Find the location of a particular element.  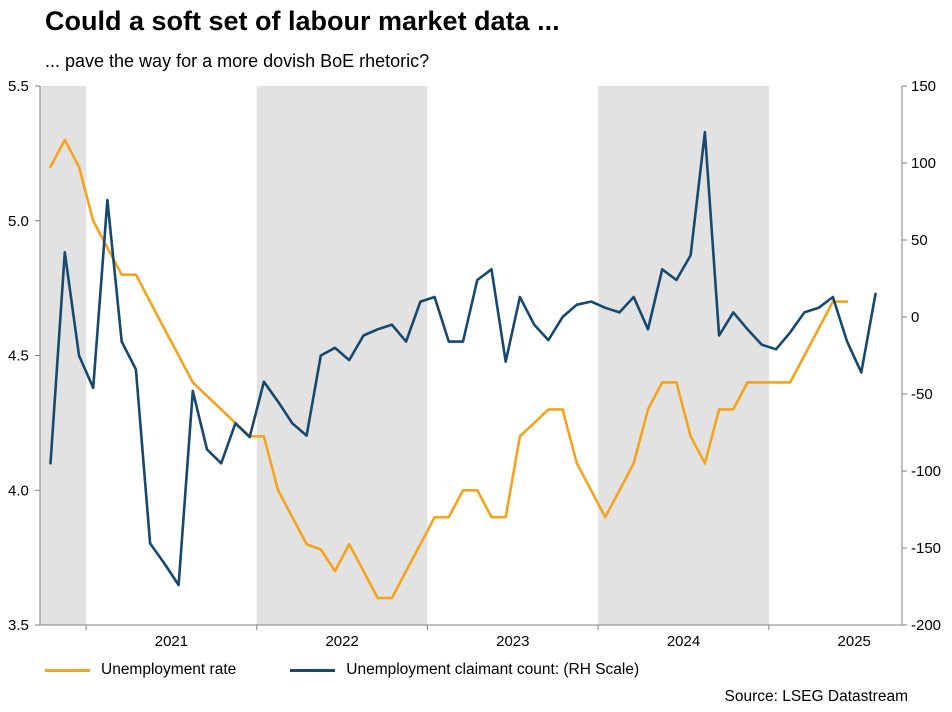

svg-text: 5.5 is located at coordinates (18, 86).